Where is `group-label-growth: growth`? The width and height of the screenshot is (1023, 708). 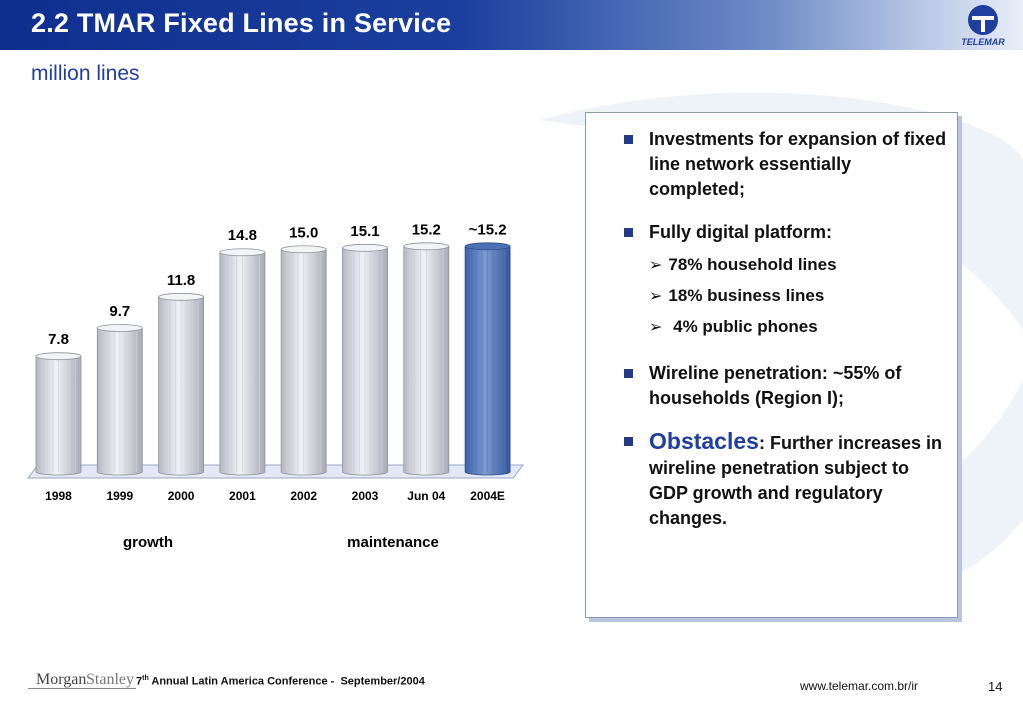
group-label-growth: growth is located at coordinates (148, 542).